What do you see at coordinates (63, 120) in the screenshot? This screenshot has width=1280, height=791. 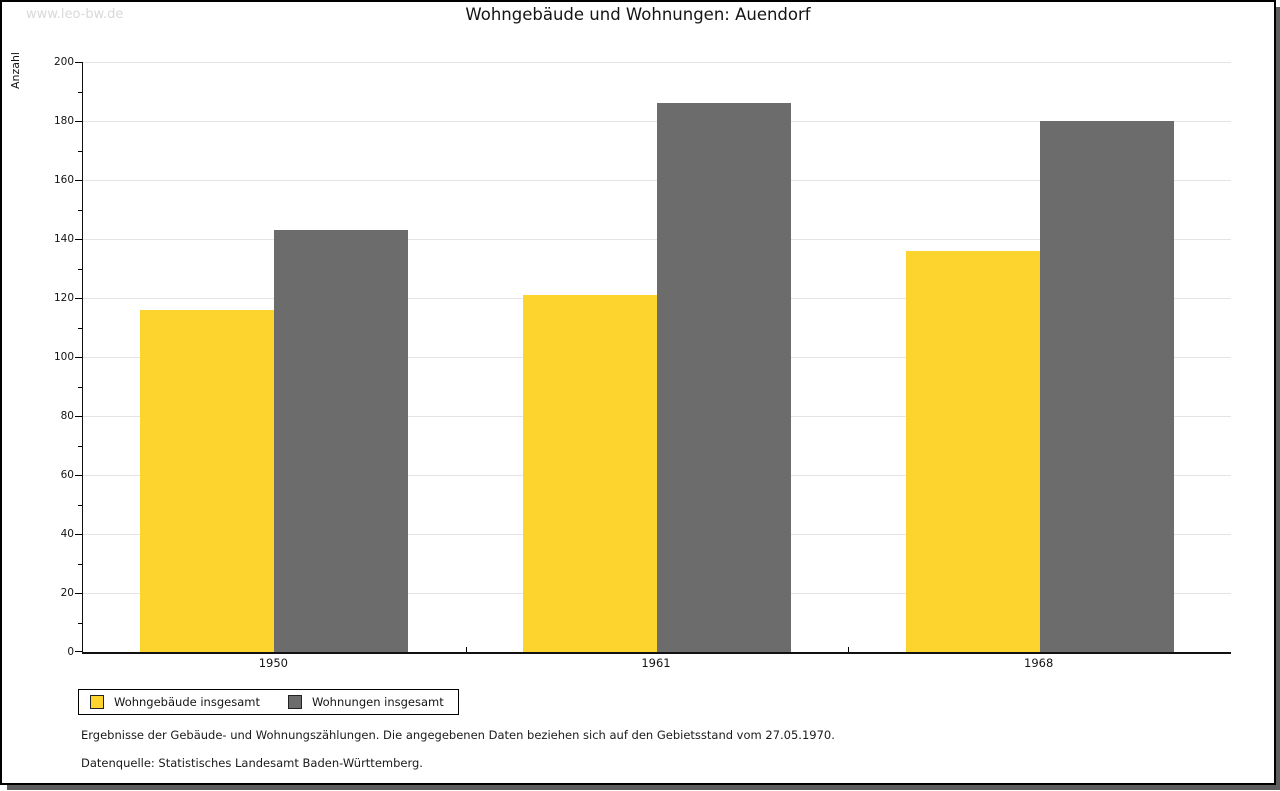 I see `y-tick-label-180: 180` at bounding box center [63, 120].